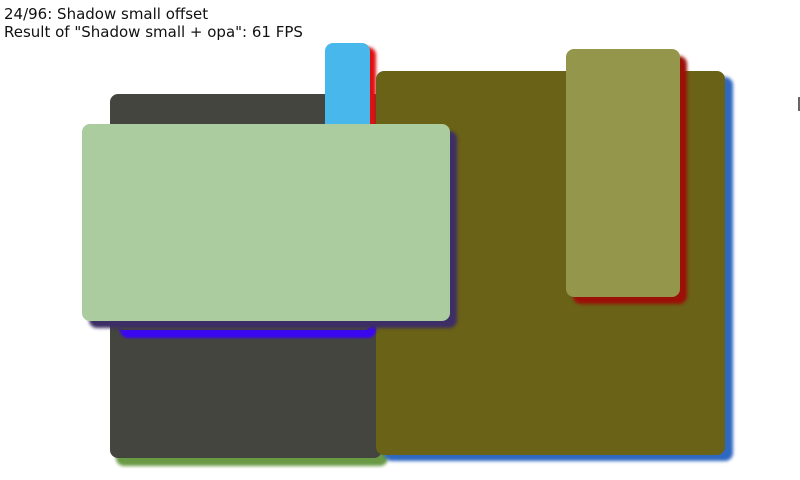  Describe the element at coordinates (106, 14) in the screenshot. I see `scene-title: 24/96: Shadow small offset` at that location.